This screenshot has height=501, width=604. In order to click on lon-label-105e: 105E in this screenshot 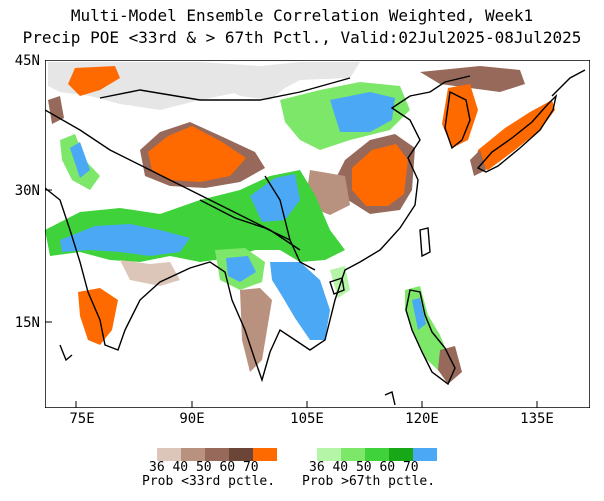, I will do `click(307, 419)`.